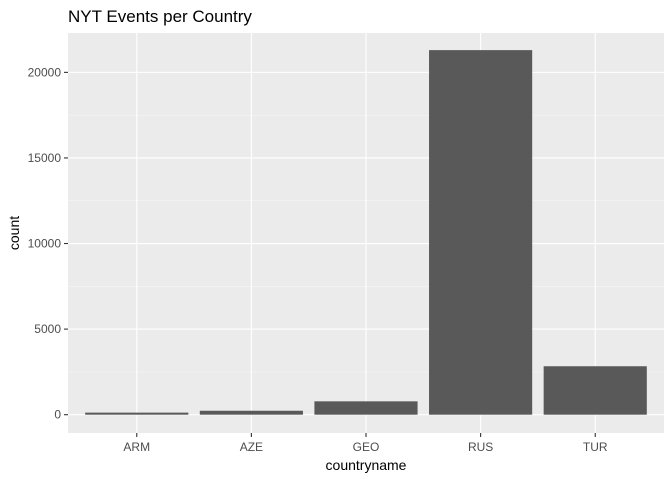 The width and height of the screenshot is (672, 480). What do you see at coordinates (366, 408) in the screenshot?
I see `bar-geo` at bounding box center [366, 408].